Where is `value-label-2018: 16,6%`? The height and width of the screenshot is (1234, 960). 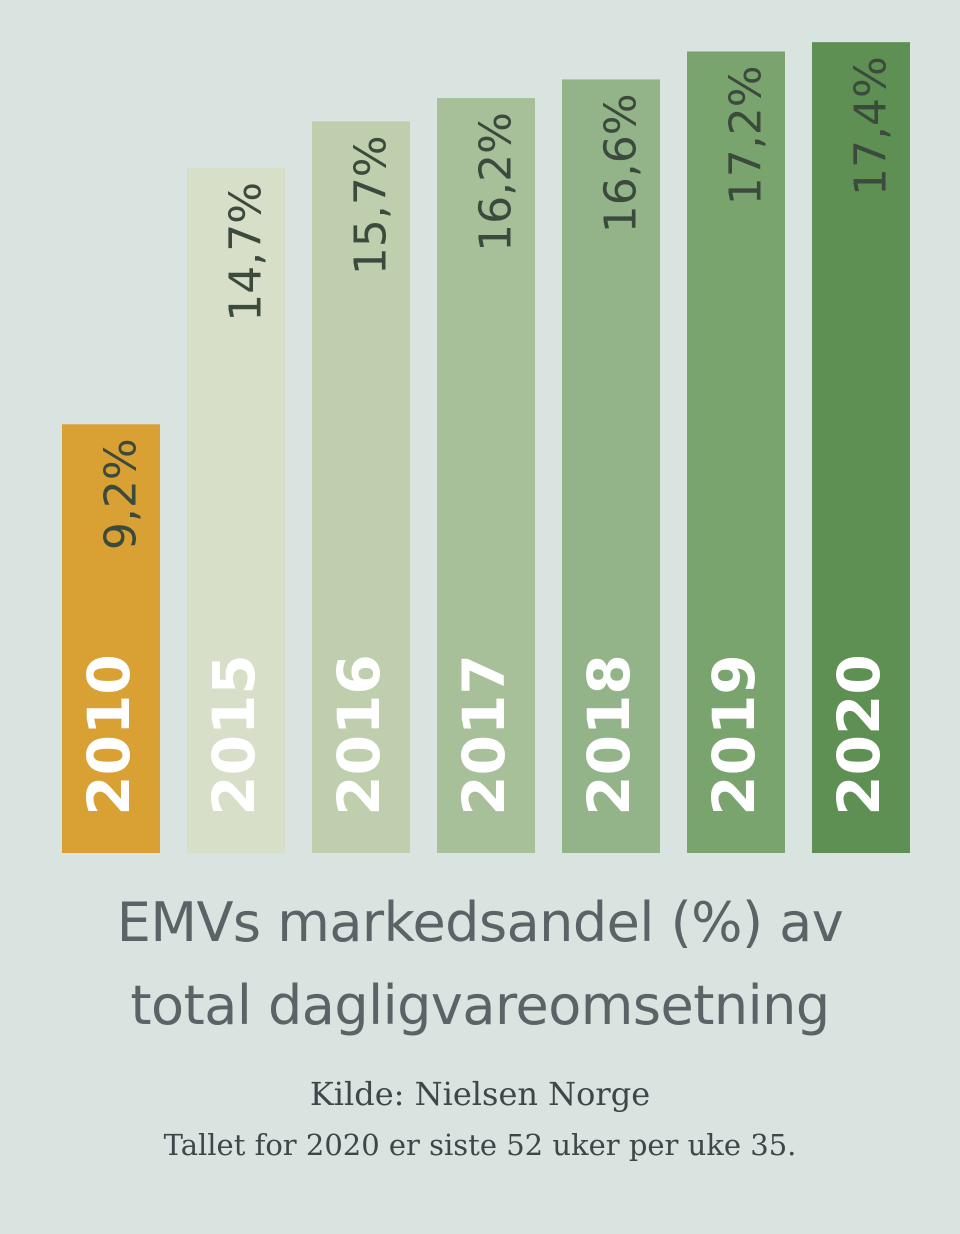
value-label-2018: 16,6% is located at coordinates (621, 163).